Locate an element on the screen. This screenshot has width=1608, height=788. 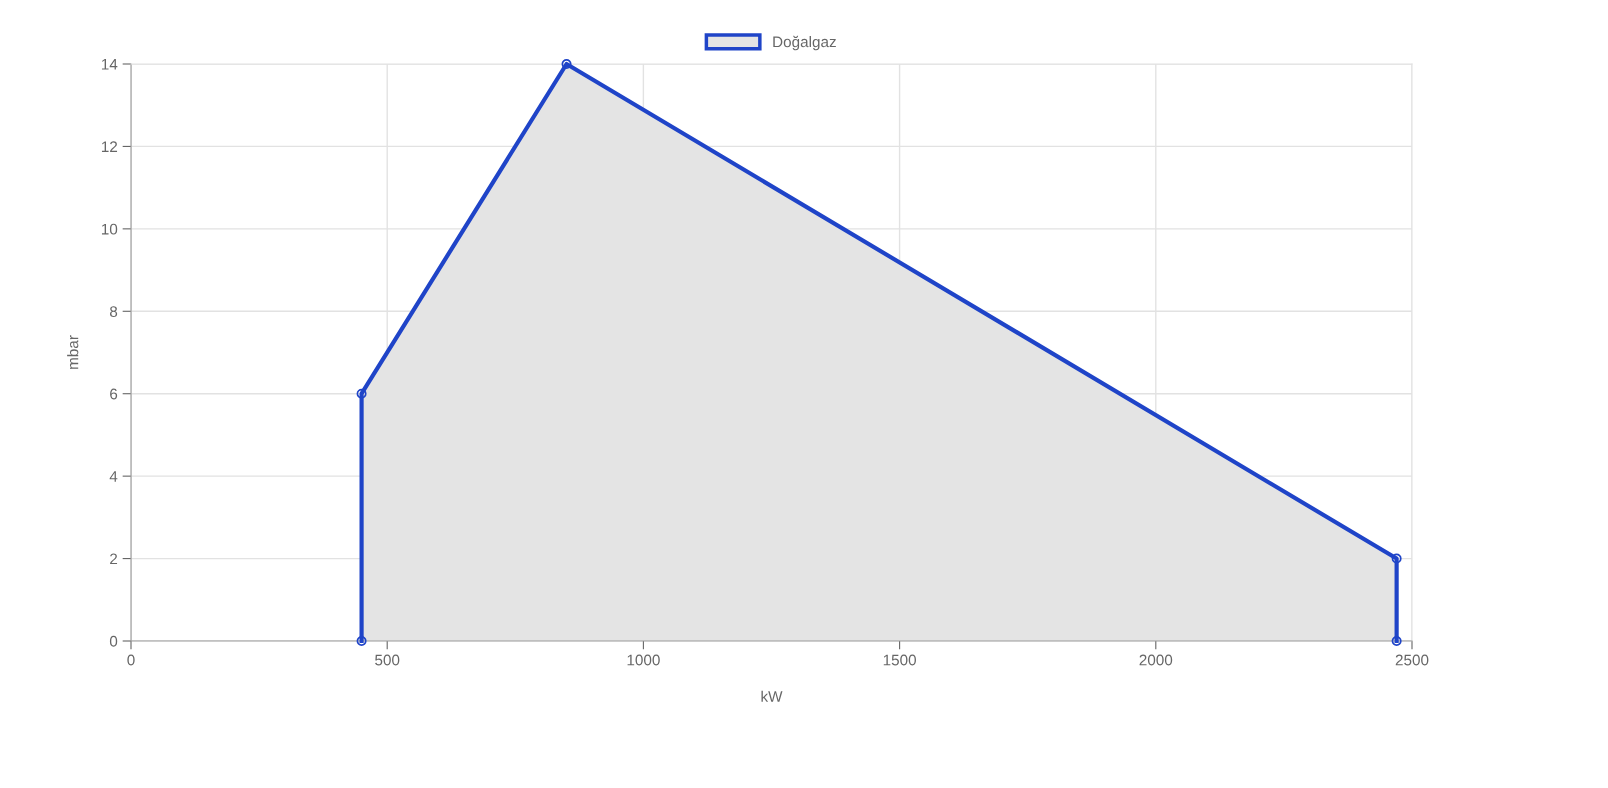
y-tick-label: 12 is located at coordinates (109, 146).